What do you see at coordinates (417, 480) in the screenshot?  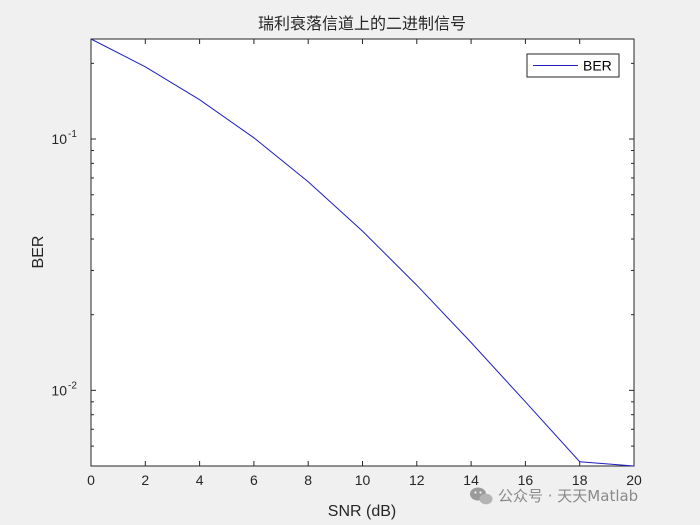 I see `x-tick-label: 12` at bounding box center [417, 480].